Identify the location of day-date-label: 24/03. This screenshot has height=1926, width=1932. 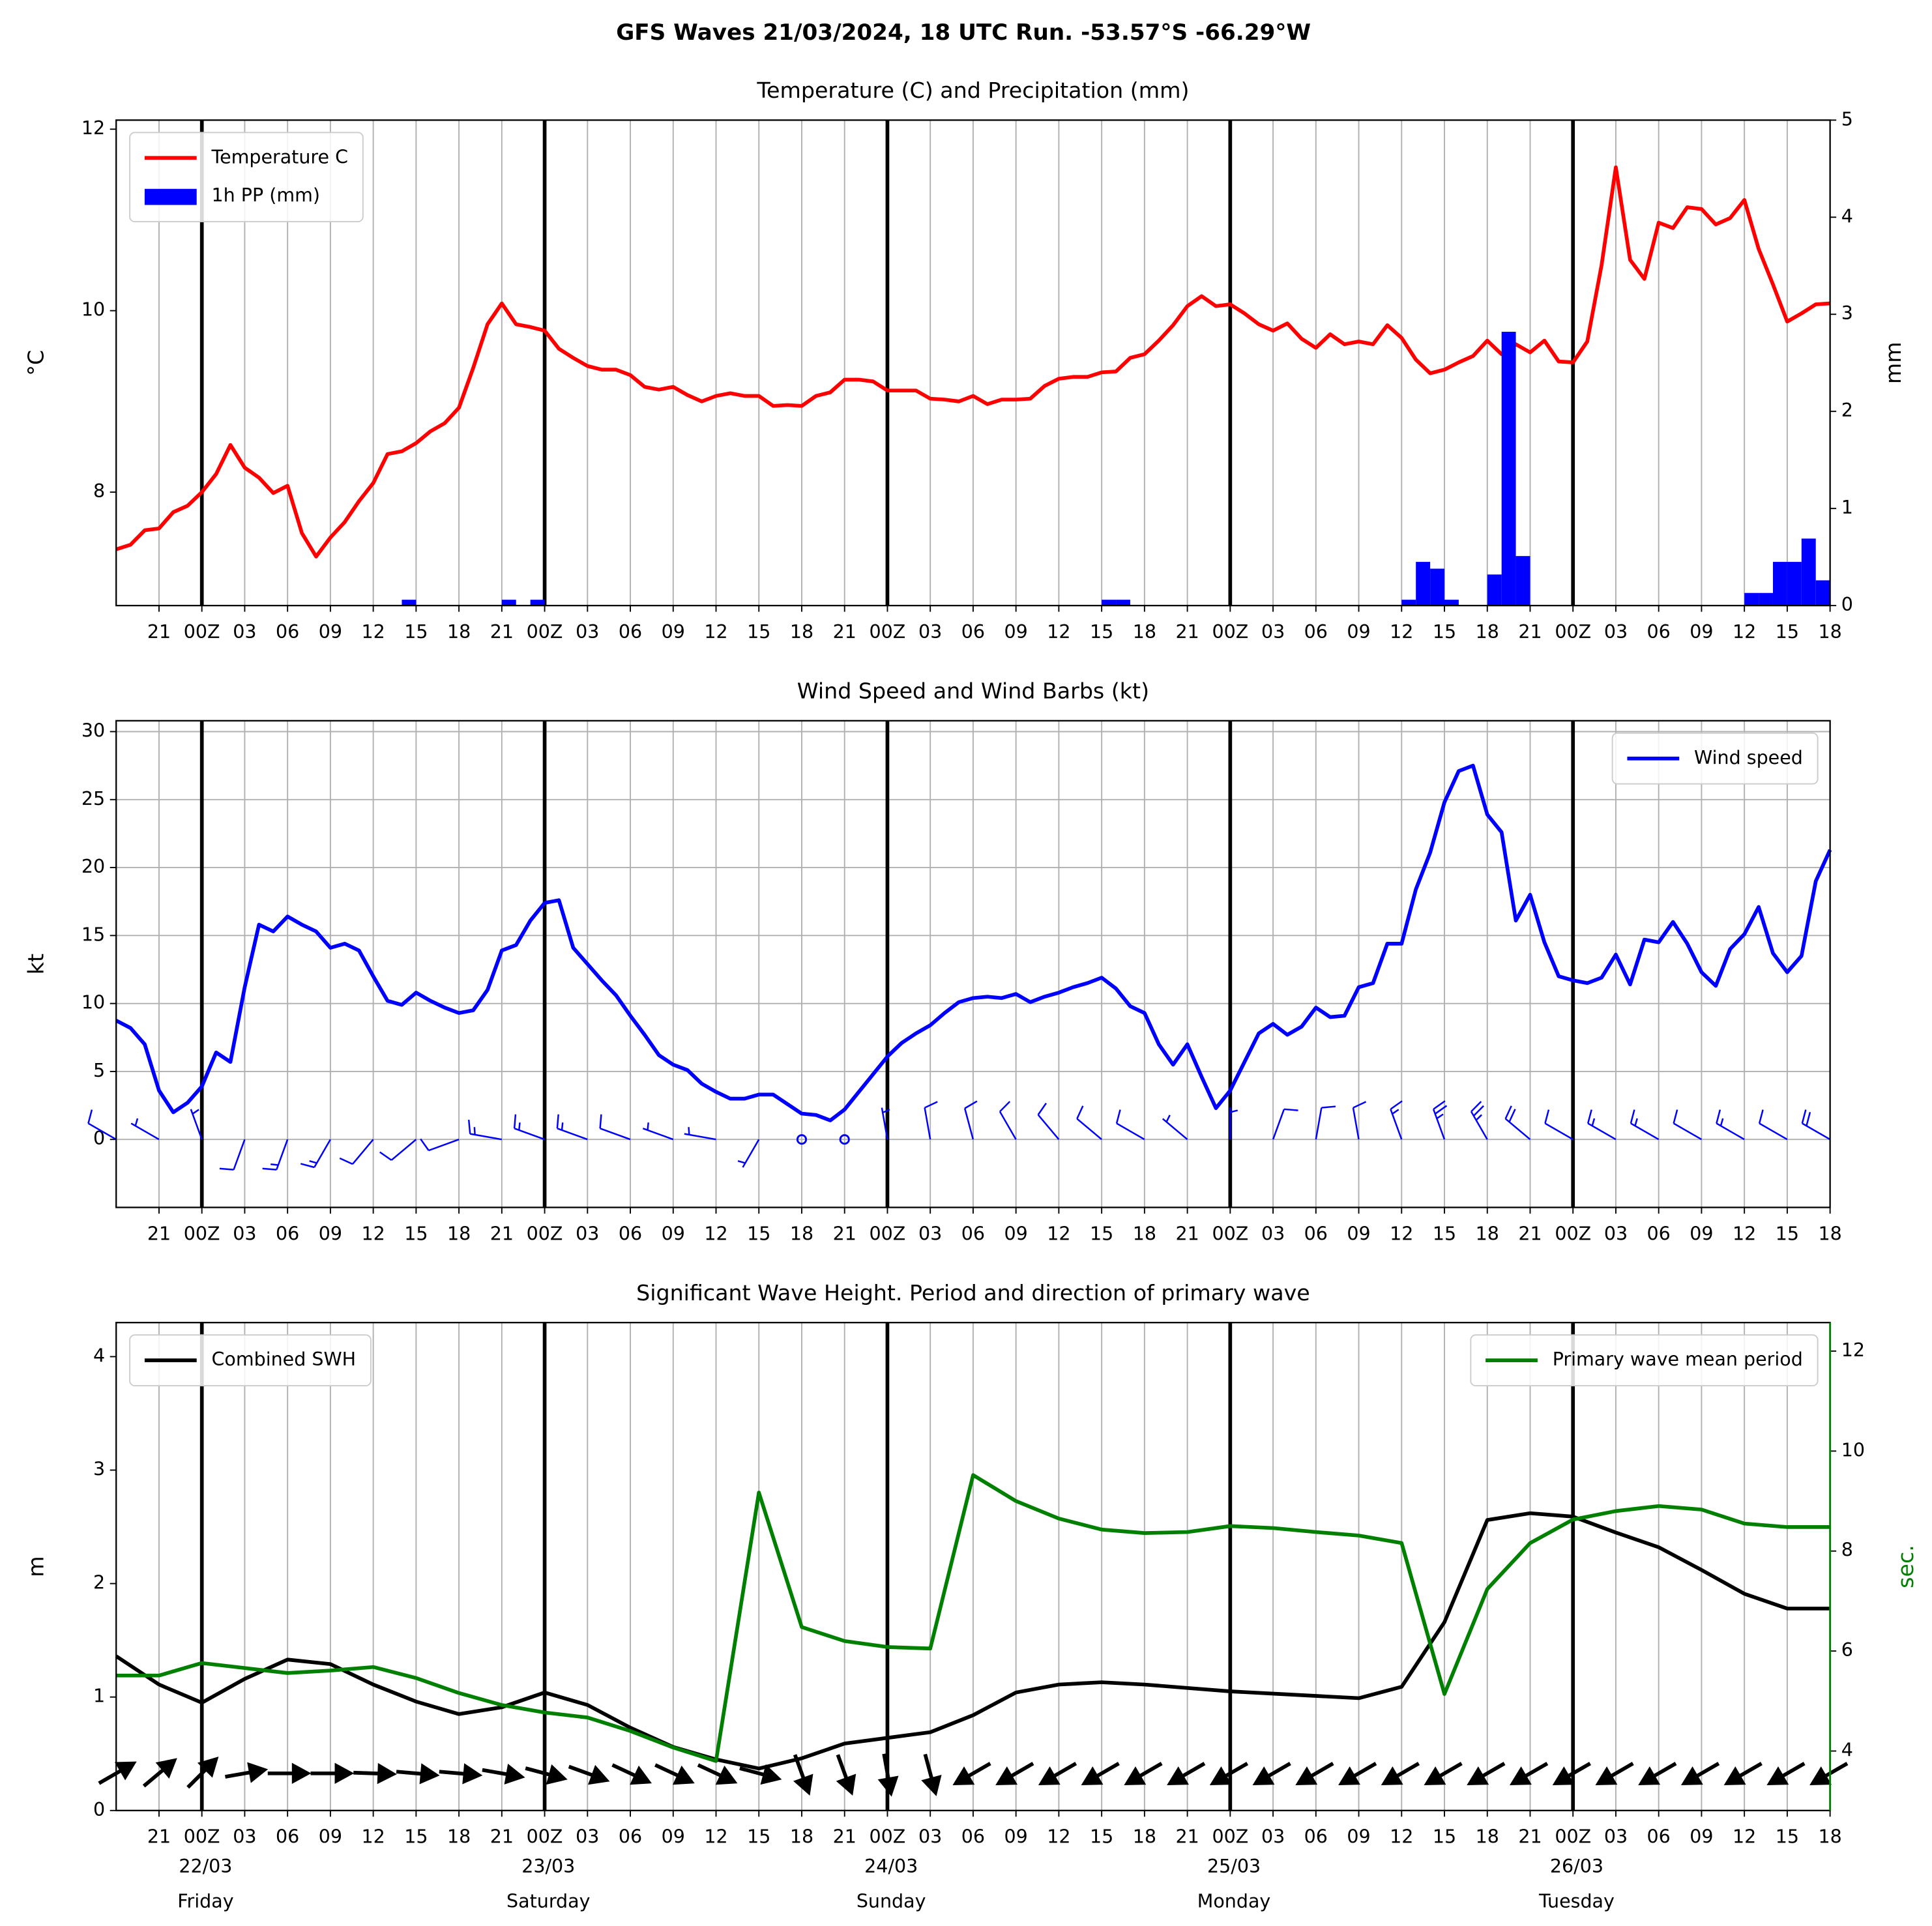
(891, 1866).